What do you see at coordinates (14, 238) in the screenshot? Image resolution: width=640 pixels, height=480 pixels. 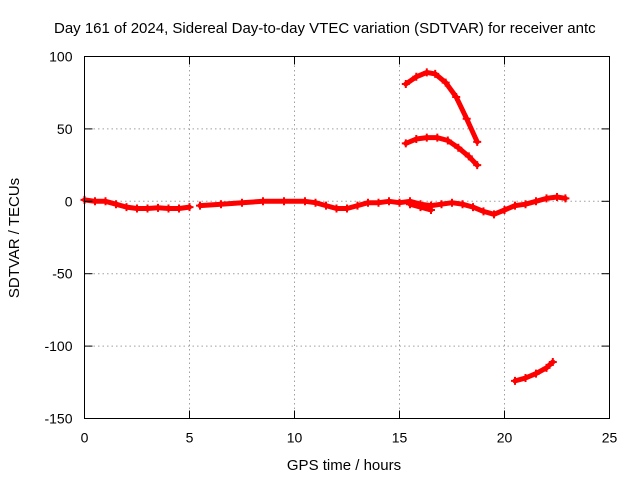 I see `y-axis-label: SDTVAR / TECUs` at bounding box center [14, 238].